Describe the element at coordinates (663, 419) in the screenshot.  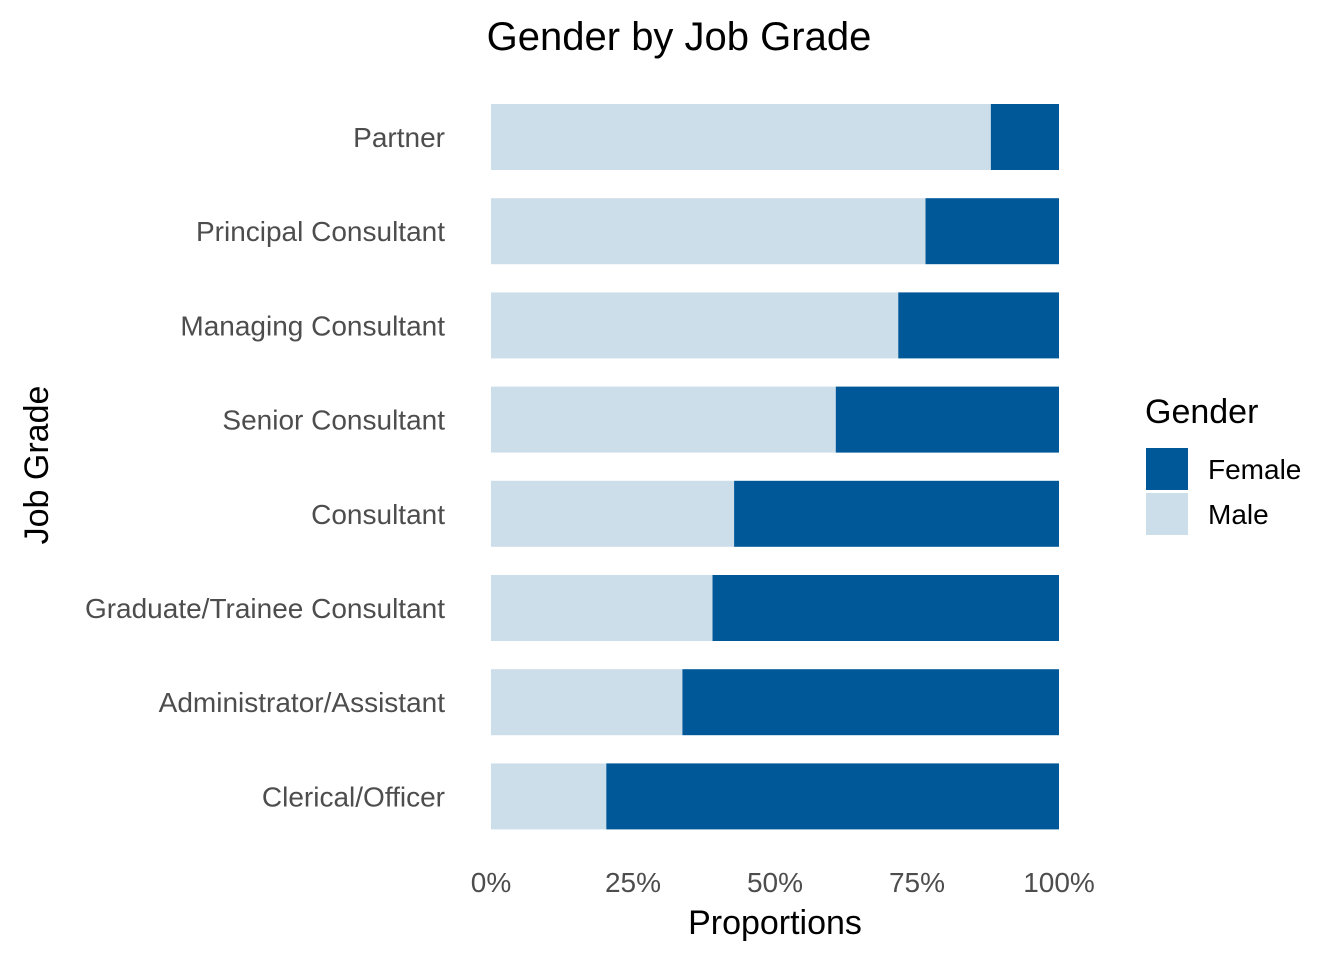
I see `bar-male-senior-consultant` at that location.